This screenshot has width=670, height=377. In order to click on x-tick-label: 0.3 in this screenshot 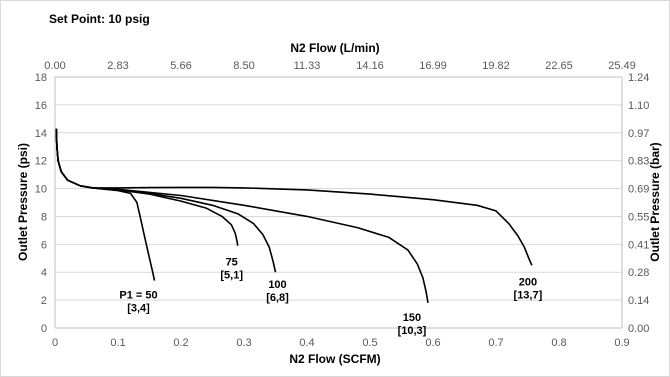, I will do `click(243, 343)`.